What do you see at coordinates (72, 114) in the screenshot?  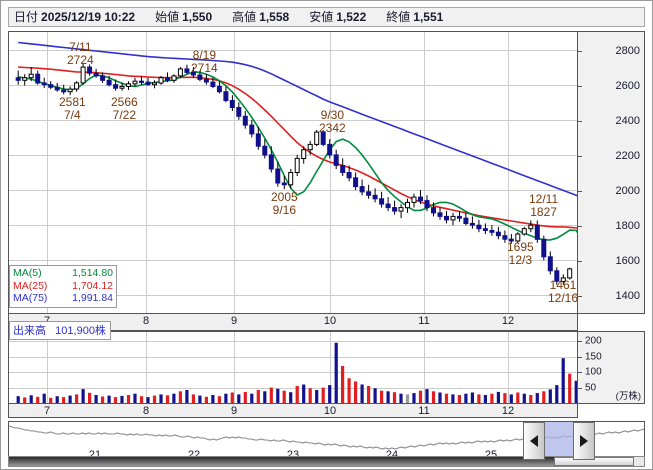 I see `annotation-line: 7/4` at bounding box center [72, 114].